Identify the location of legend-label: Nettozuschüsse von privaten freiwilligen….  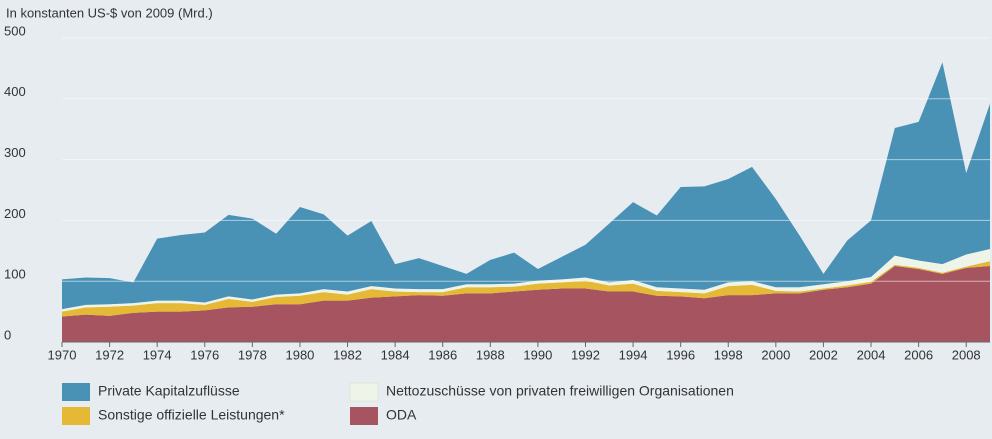
(560, 391).